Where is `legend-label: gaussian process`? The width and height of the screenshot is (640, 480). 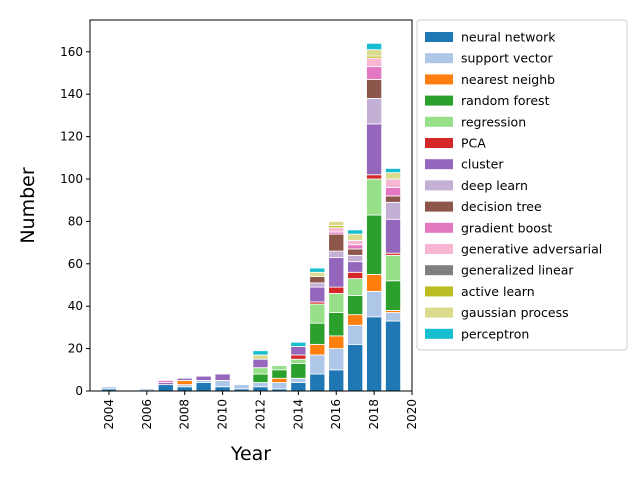
legend-label: gaussian process is located at coordinates (515, 312).